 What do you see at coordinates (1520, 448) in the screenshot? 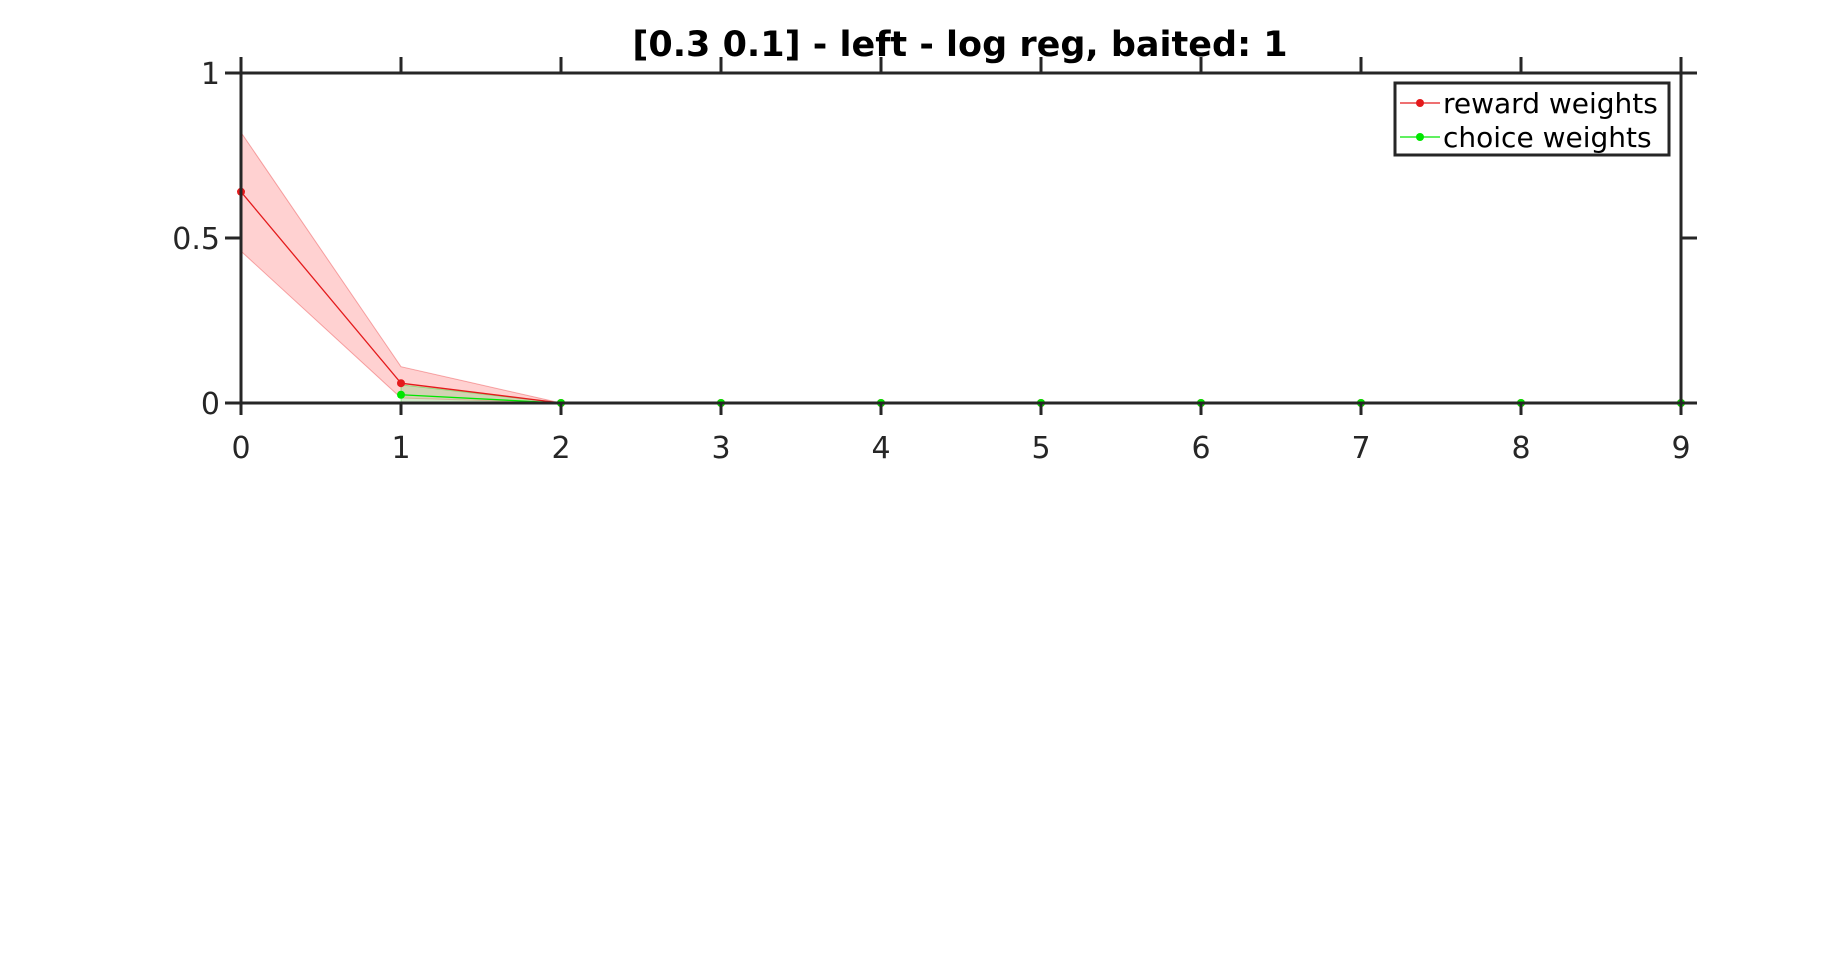
I see `x-tick-label: 8` at bounding box center [1520, 448].